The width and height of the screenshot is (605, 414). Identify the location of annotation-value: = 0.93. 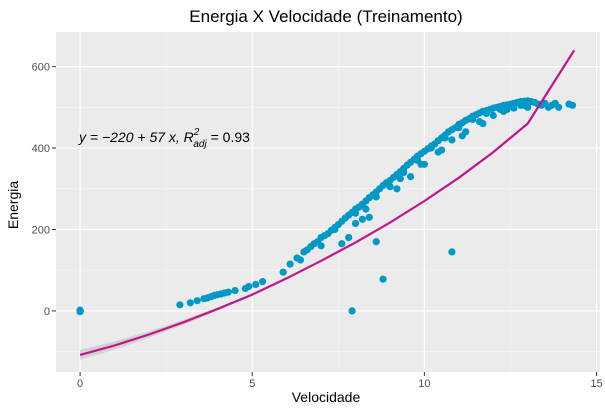
(228, 137).